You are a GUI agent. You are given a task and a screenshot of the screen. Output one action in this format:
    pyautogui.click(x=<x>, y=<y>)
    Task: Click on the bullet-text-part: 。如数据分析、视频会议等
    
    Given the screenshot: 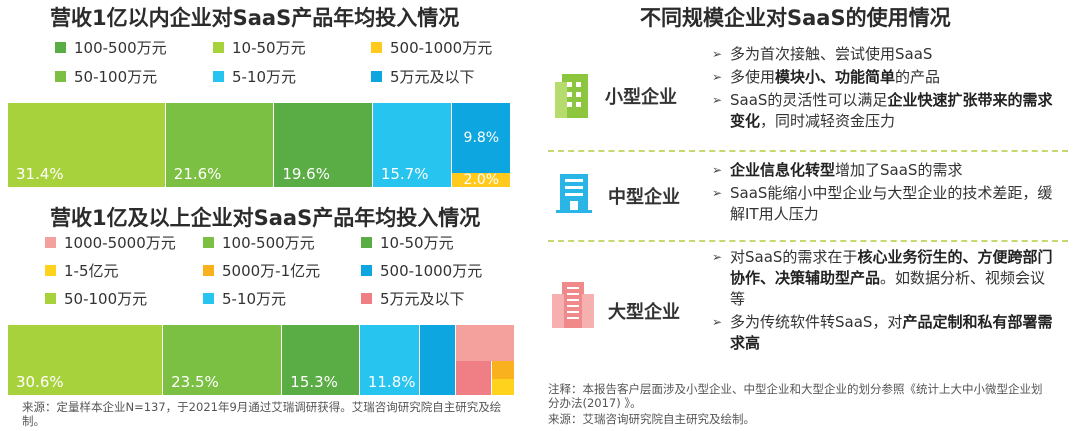 What is the action you would take?
    pyautogui.click(x=888, y=288)
    